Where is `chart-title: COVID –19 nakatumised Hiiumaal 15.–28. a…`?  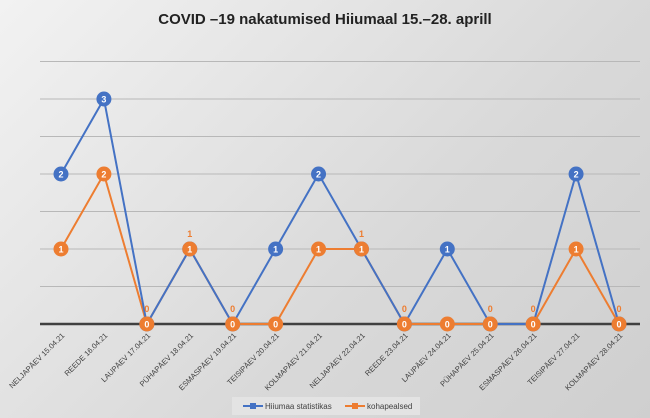
chart-title: COVID –19 nakatumised Hiiumaal 15.–28. a… is located at coordinates (324, 19).